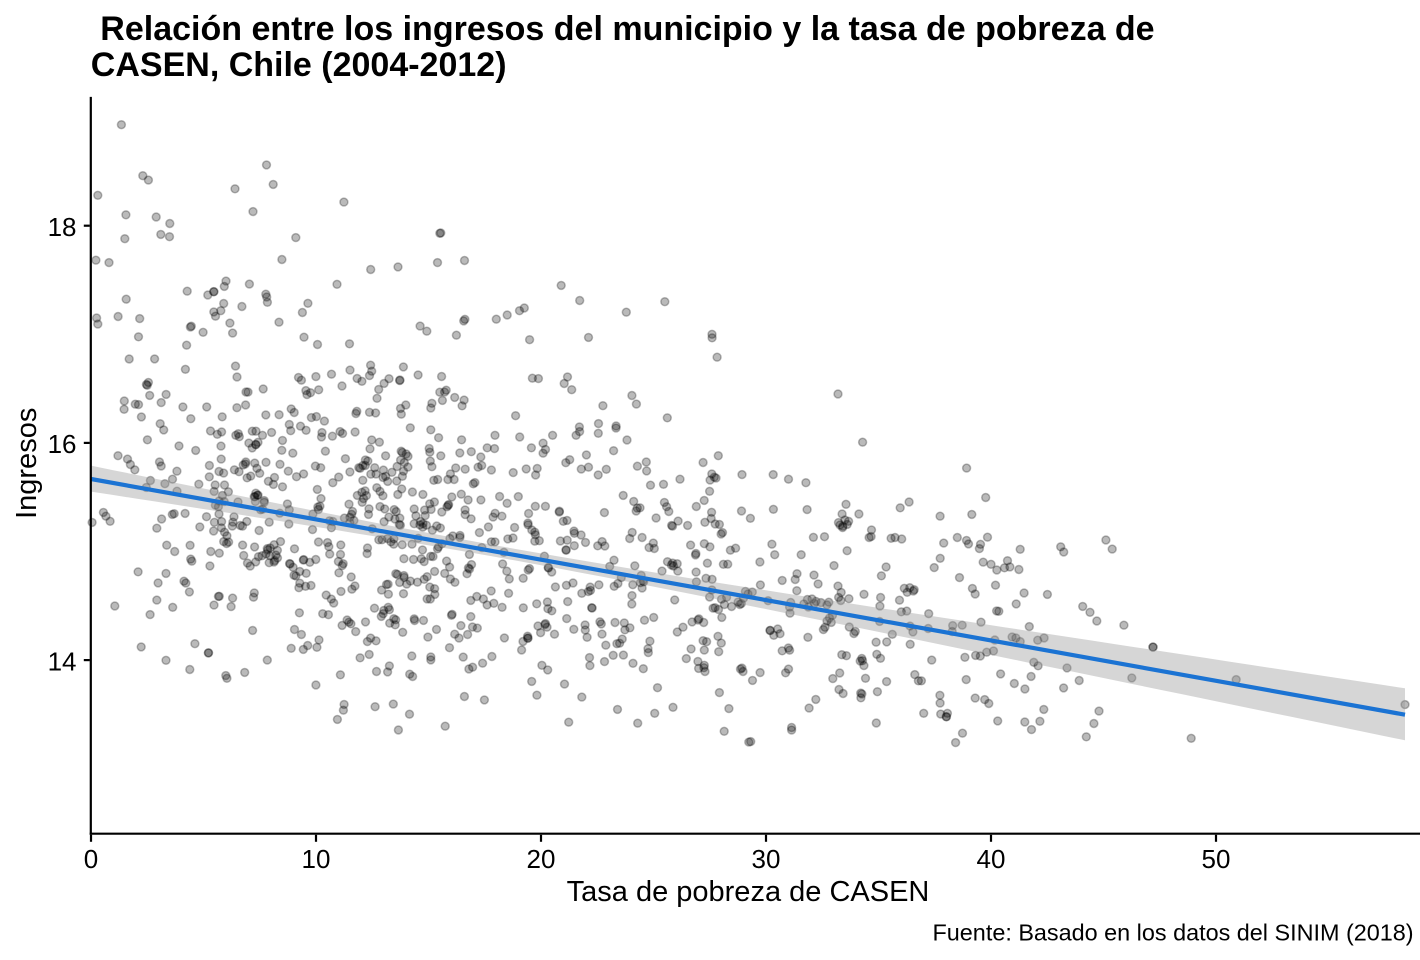 The height and width of the screenshot is (960, 1420). Describe the element at coordinates (541, 859) in the screenshot. I see `svg-text: 20` at that location.